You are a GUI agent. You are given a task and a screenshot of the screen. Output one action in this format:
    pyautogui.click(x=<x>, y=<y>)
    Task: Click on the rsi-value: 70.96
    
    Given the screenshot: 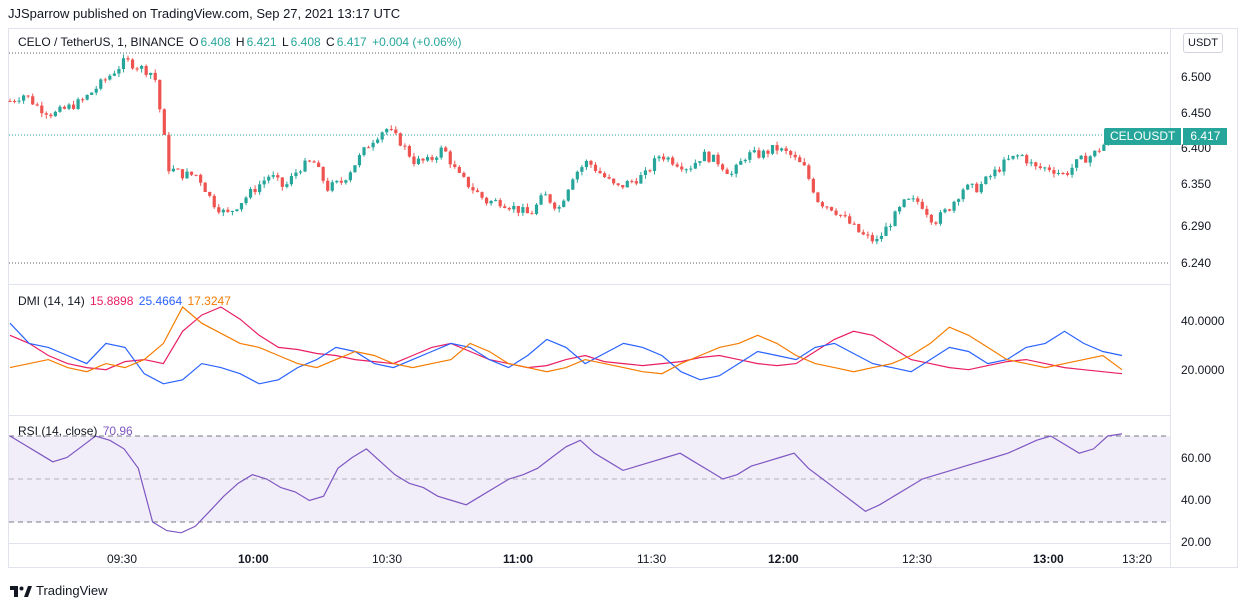 What is the action you would take?
    pyautogui.click(x=117, y=431)
    